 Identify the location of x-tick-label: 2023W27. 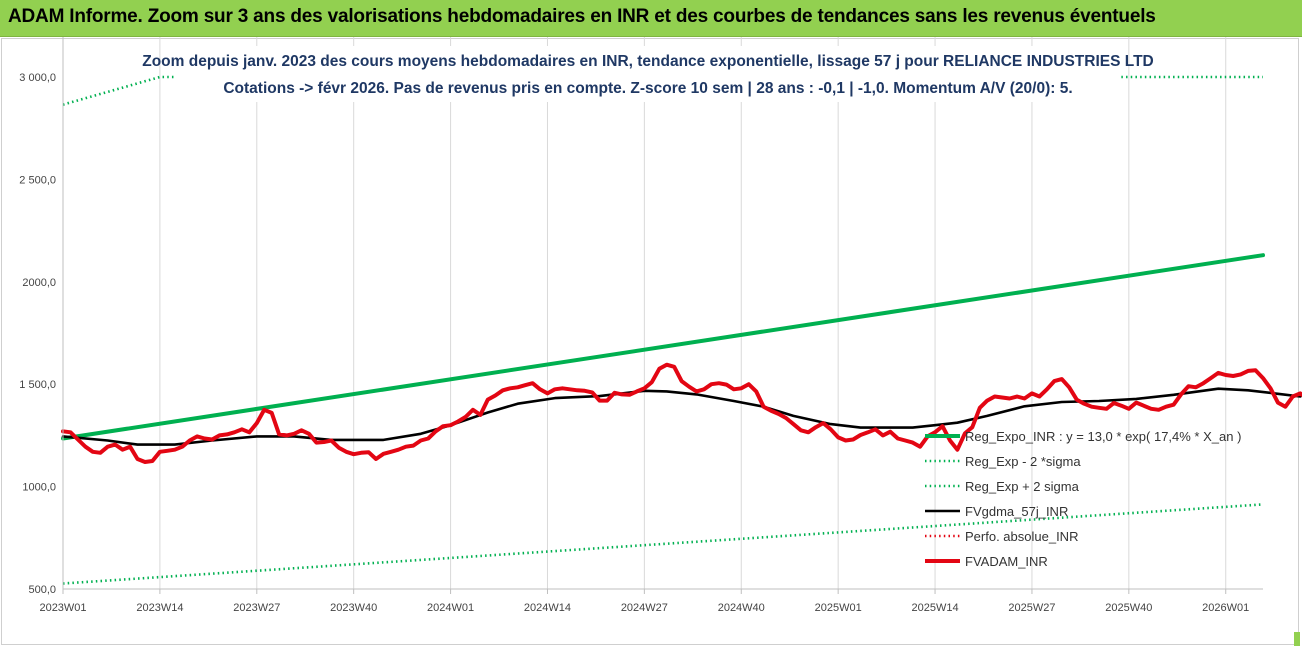
(256, 608).